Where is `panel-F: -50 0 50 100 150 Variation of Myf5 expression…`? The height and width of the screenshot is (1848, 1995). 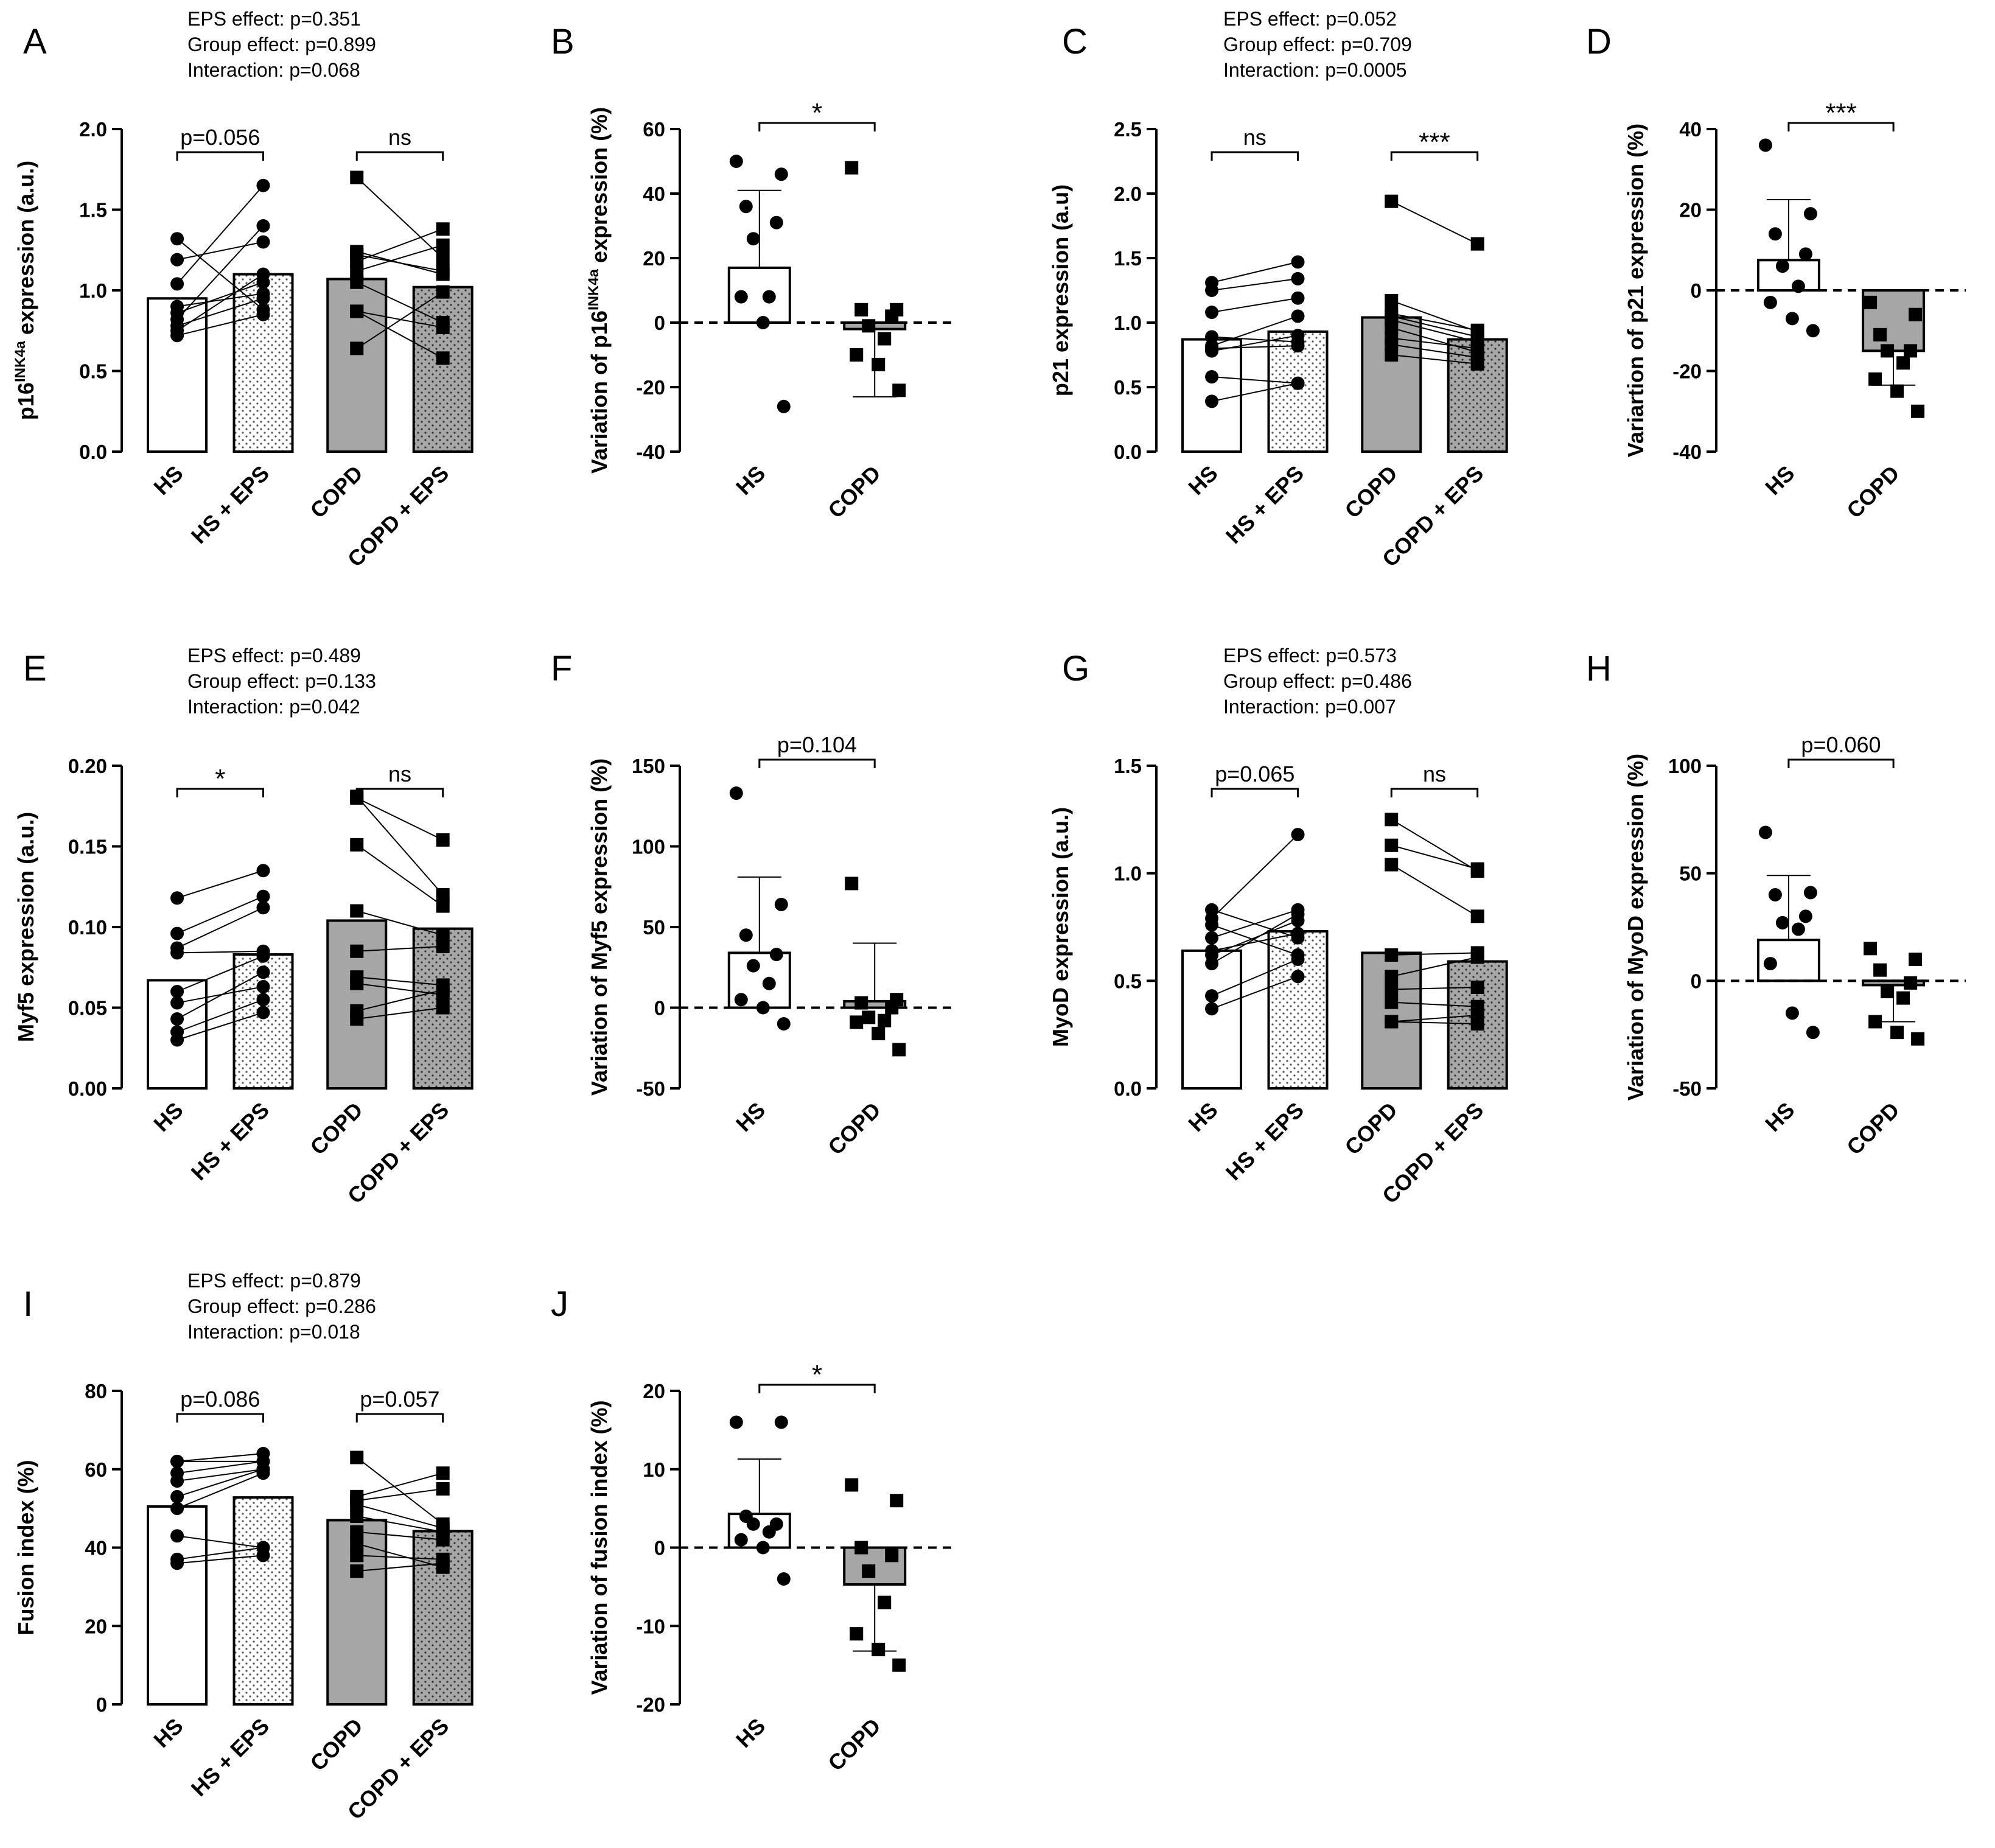 panel-F: -50 0 50 100 150 Variation of Myf5 expression… is located at coordinates (752, 904).